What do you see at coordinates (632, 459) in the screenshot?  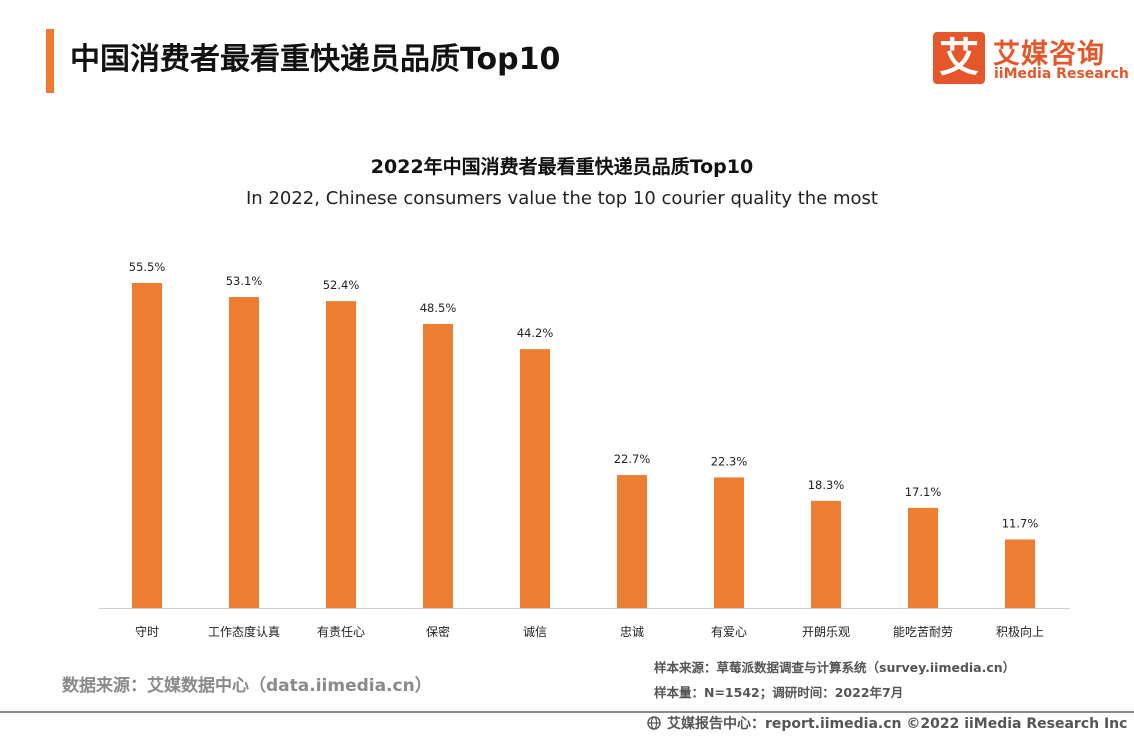 I see `data-label-5: 22.7%` at bounding box center [632, 459].